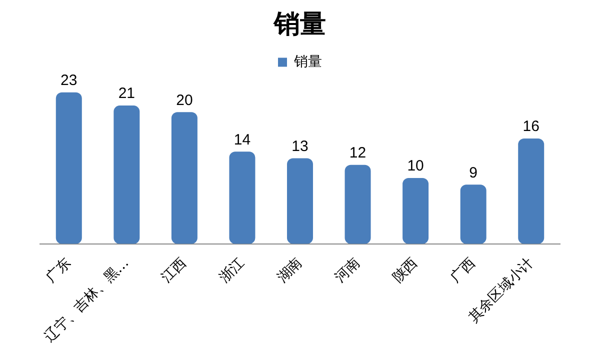 This screenshot has width=600, height=359. I want to click on x-tick-label: 广东, so click(58, 270).